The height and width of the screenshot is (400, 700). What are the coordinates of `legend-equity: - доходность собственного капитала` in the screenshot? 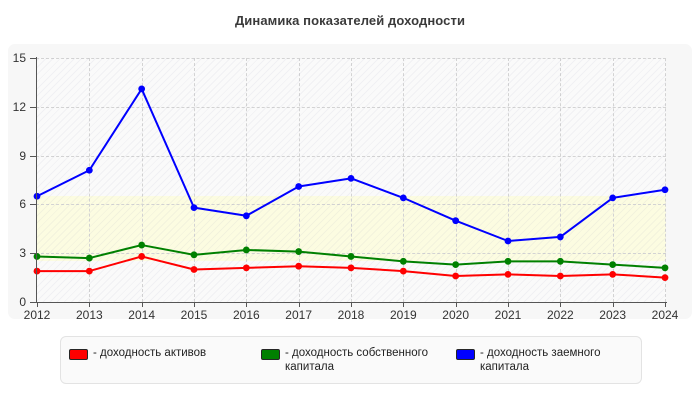 It's located at (348, 360).